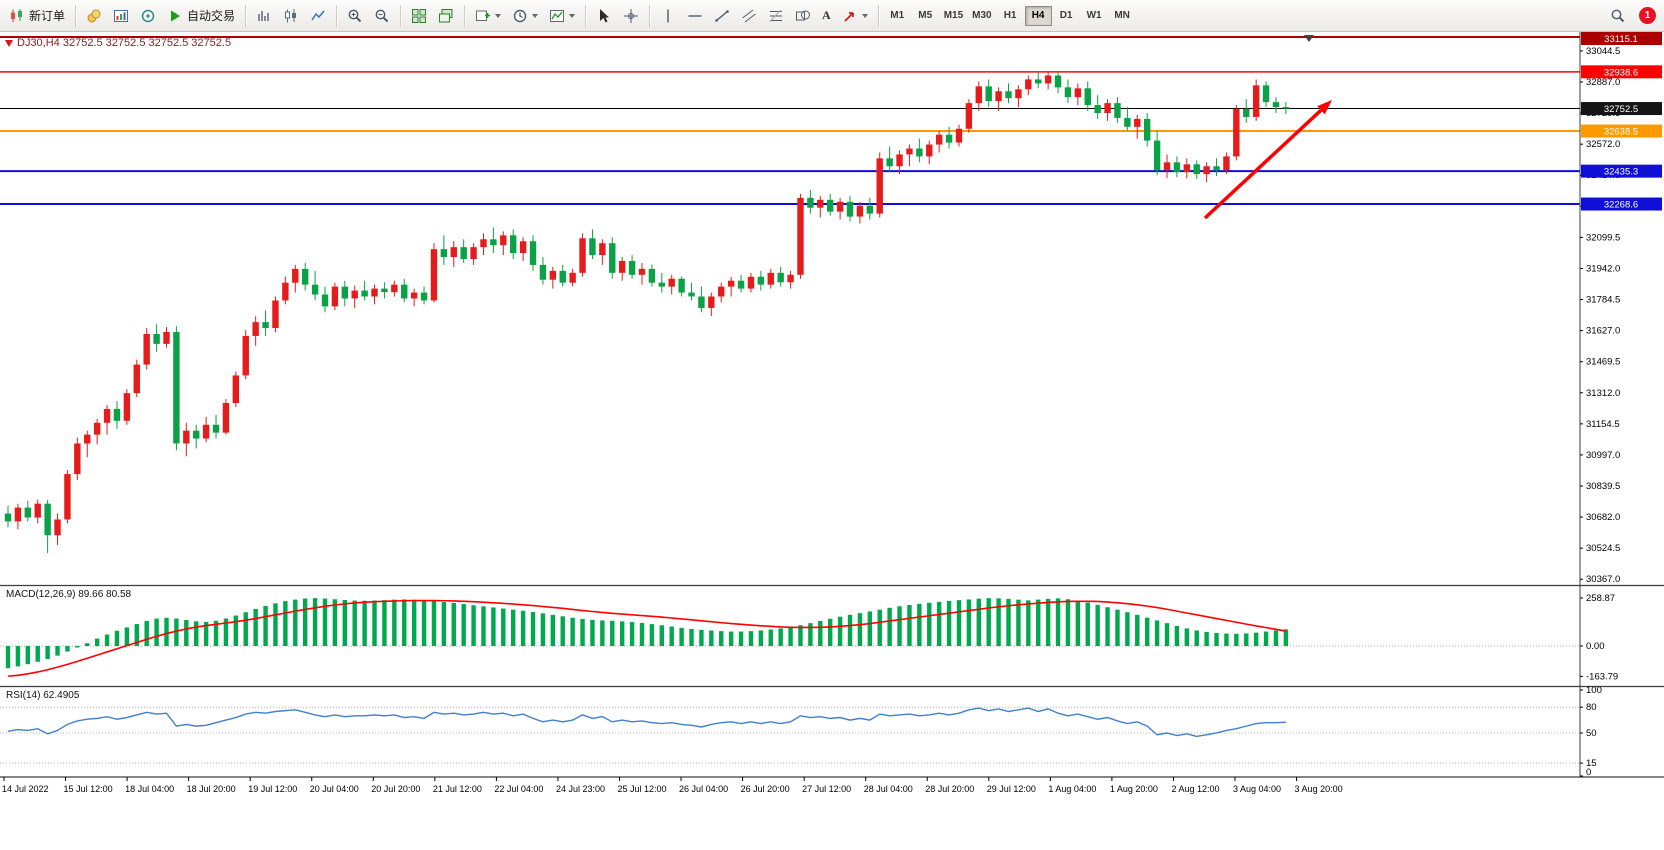 The height and width of the screenshot is (850, 1664). I want to click on timeframe-m30: M30, so click(981, 16).